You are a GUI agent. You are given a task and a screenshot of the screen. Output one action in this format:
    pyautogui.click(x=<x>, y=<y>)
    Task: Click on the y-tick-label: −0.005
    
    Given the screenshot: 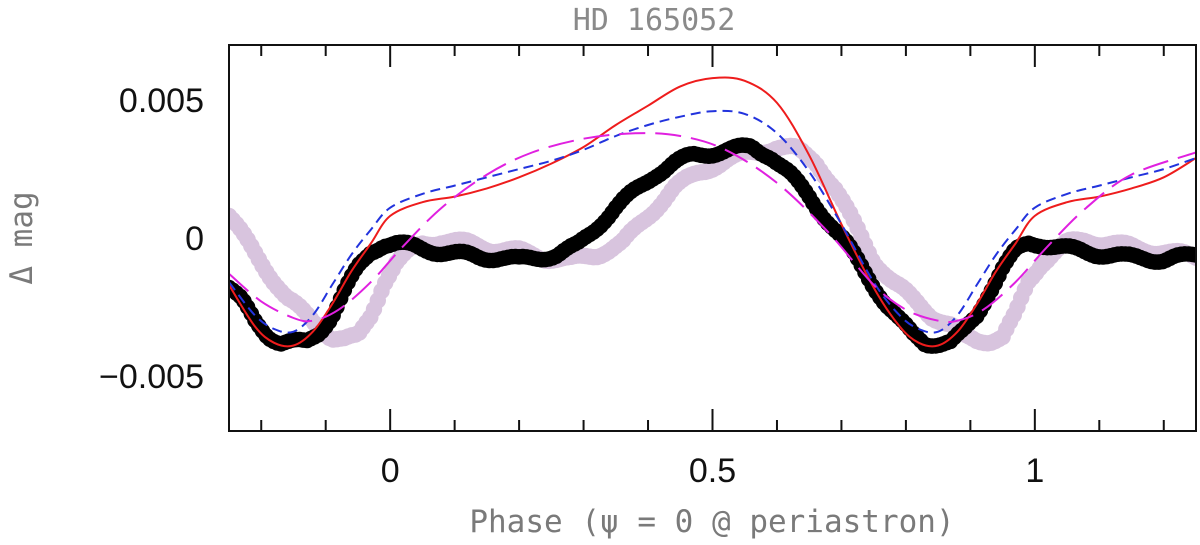 What is the action you would take?
    pyautogui.click(x=151, y=377)
    